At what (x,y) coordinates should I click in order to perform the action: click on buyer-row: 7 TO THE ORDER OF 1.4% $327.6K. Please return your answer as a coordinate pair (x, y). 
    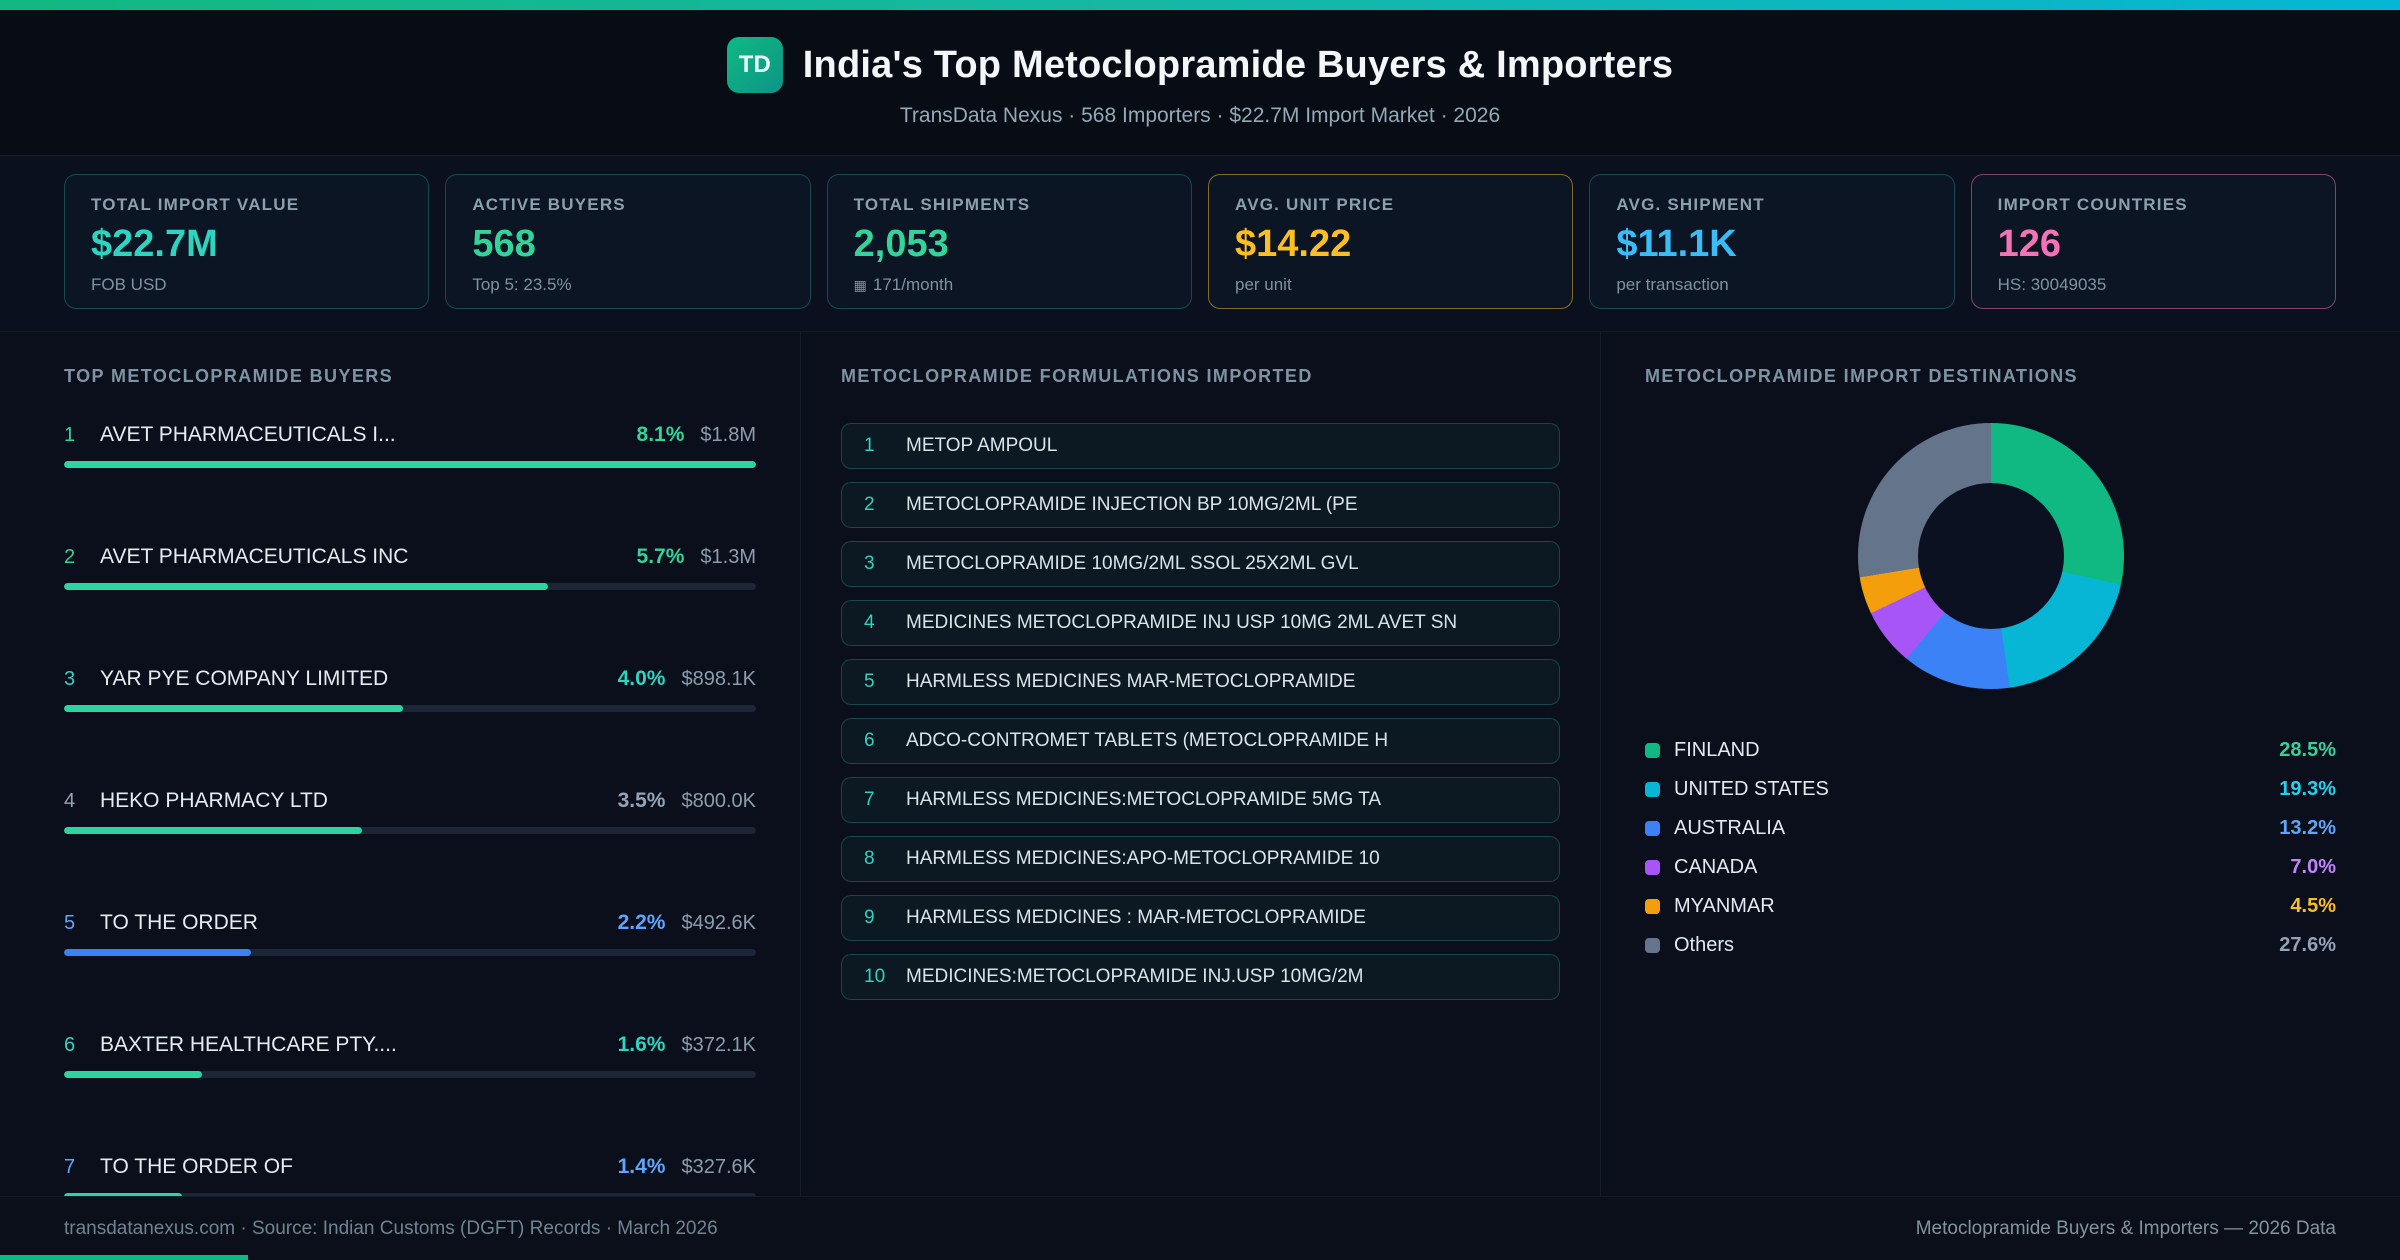
    Looking at the image, I should click on (410, 1175).